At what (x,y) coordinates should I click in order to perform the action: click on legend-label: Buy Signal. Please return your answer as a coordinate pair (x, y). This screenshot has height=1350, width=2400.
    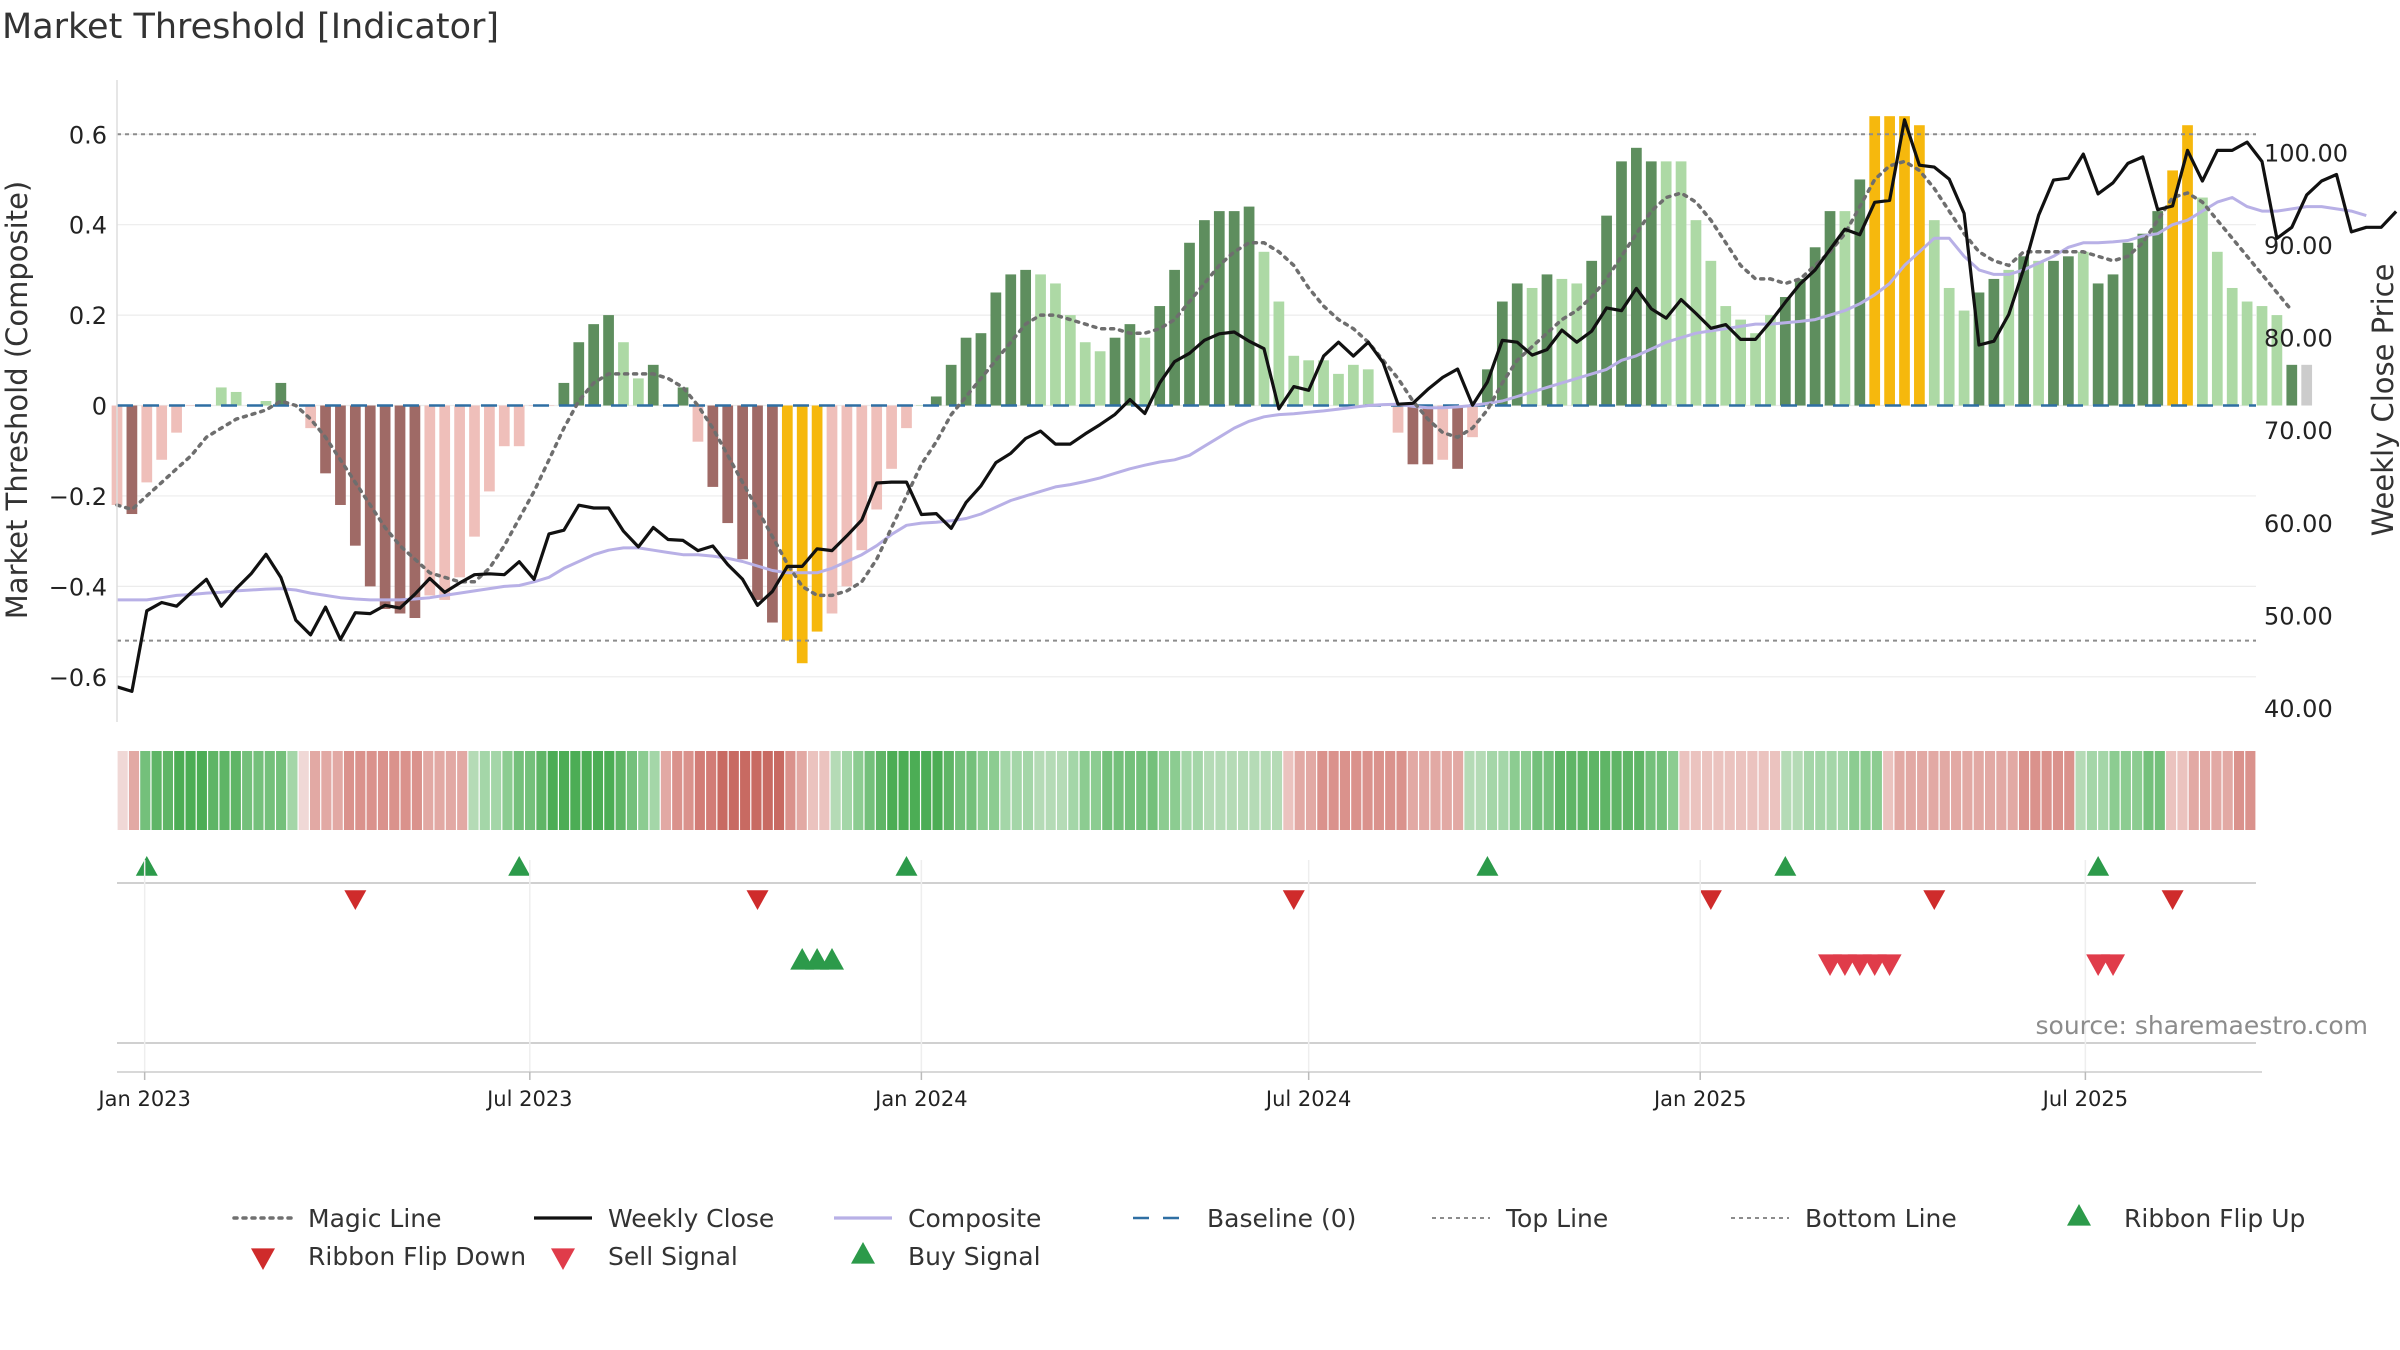
    Looking at the image, I should click on (974, 1256).